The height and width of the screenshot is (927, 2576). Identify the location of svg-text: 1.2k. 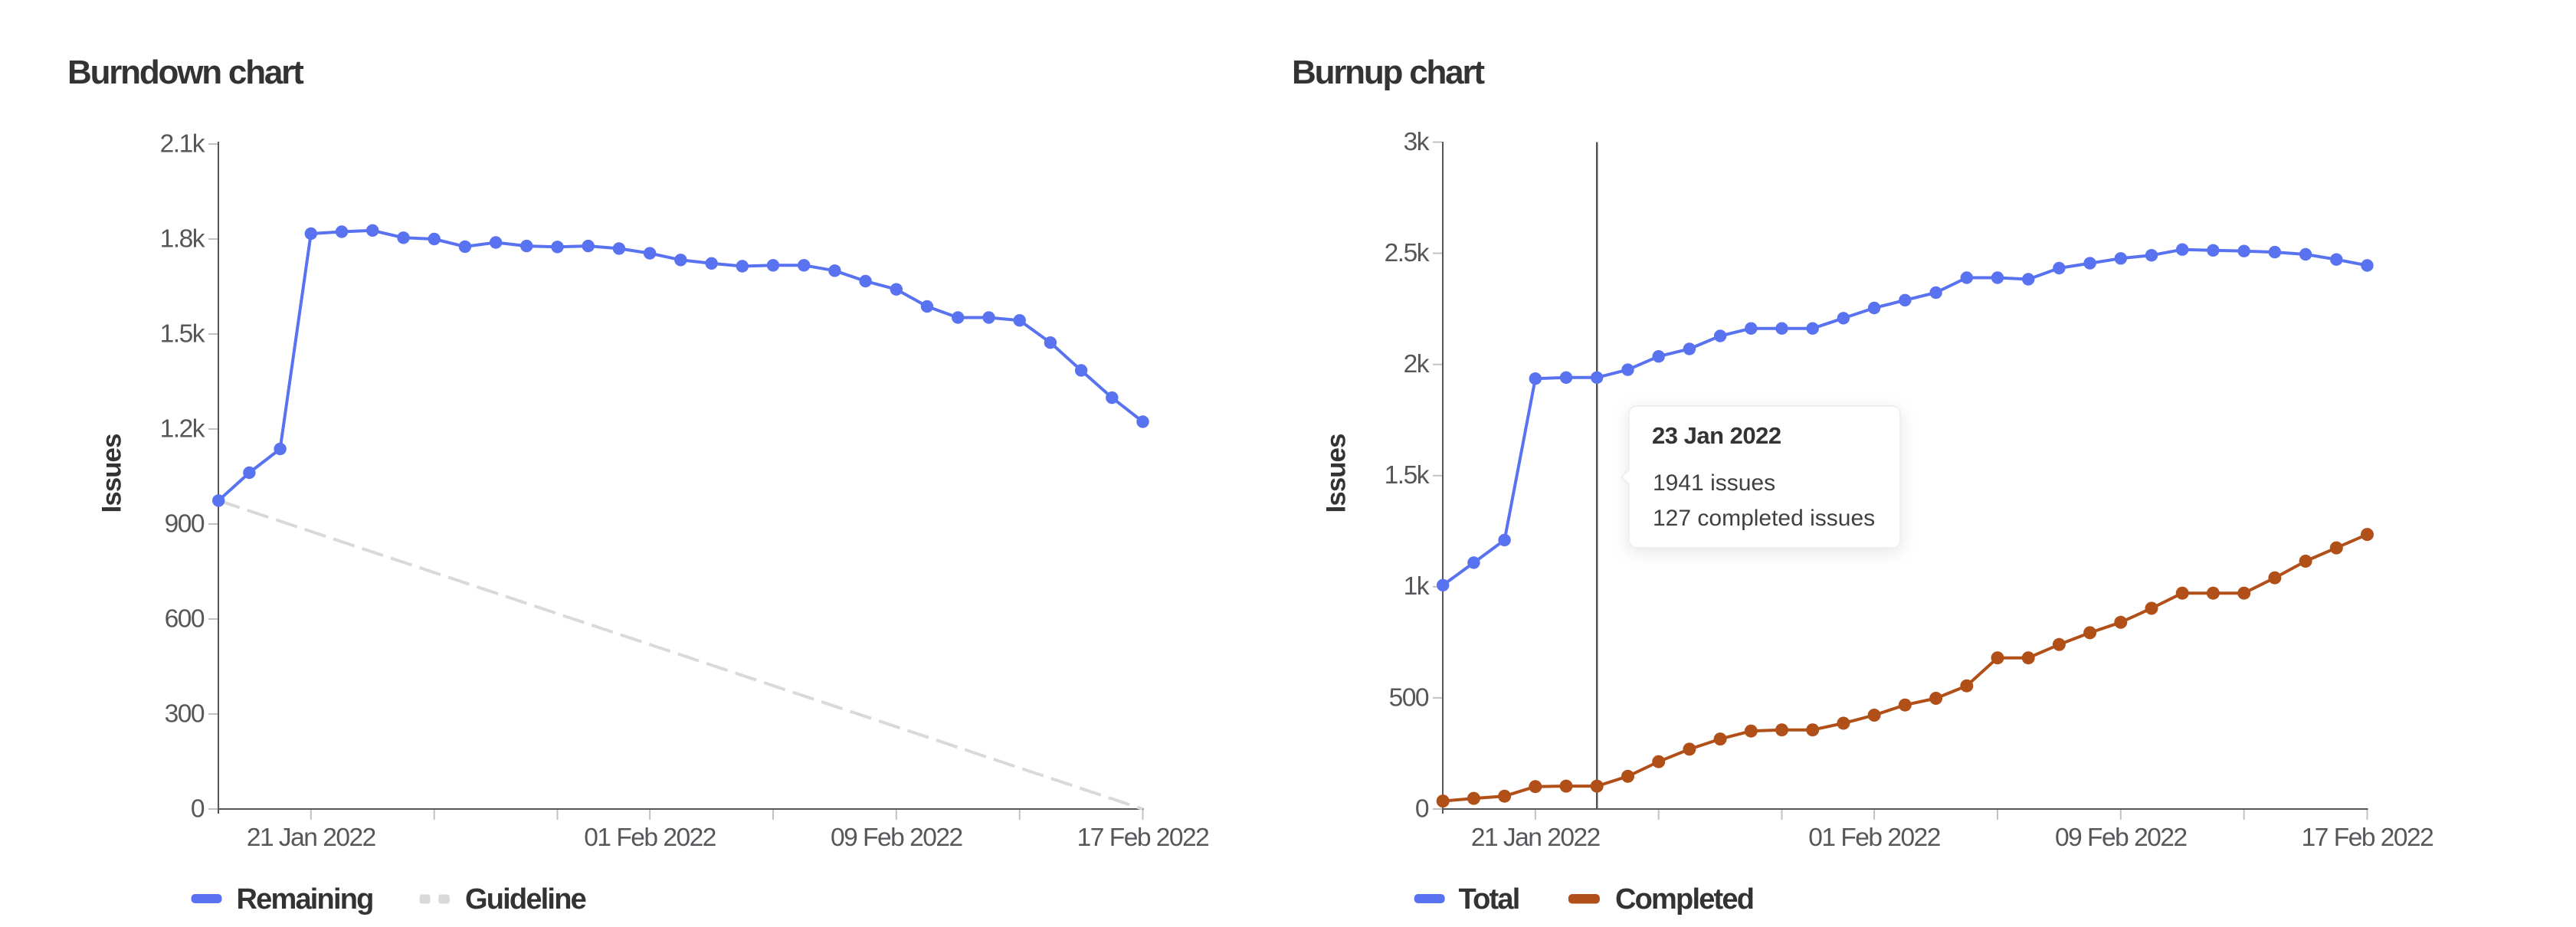
(183, 428).